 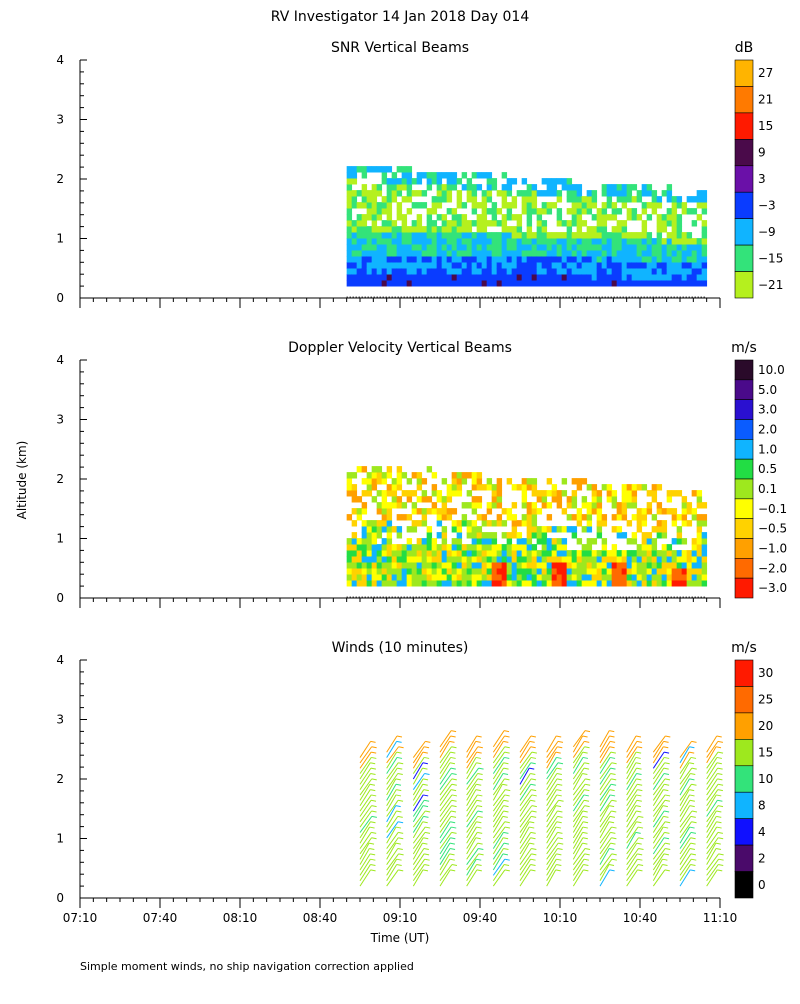 I want to click on colorbar-label: −15, so click(x=770, y=258).